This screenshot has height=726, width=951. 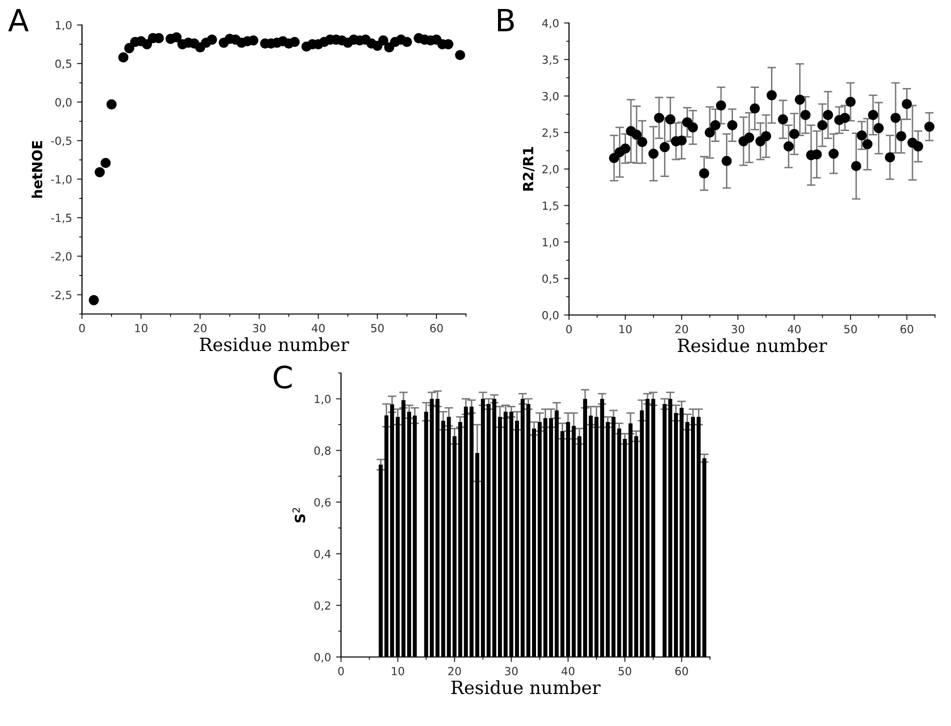 What do you see at coordinates (550, 23) in the screenshot?
I see `y-tick-label: 4,0` at bounding box center [550, 23].